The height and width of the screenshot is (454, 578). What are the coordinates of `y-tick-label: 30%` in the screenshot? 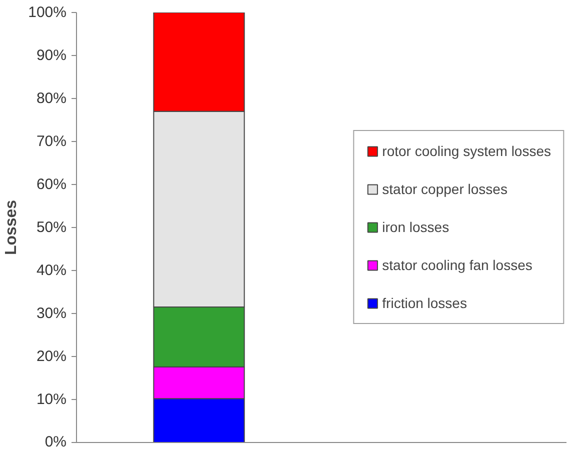 It's located at (51, 313).